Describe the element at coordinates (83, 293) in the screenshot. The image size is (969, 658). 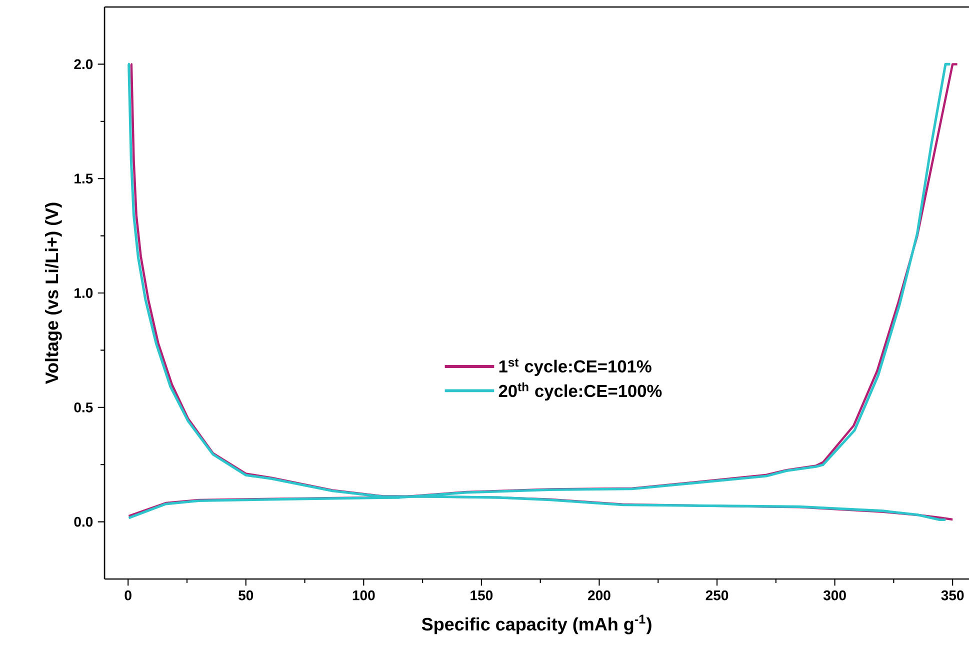
I see `y-tick-label: 1.0` at that location.